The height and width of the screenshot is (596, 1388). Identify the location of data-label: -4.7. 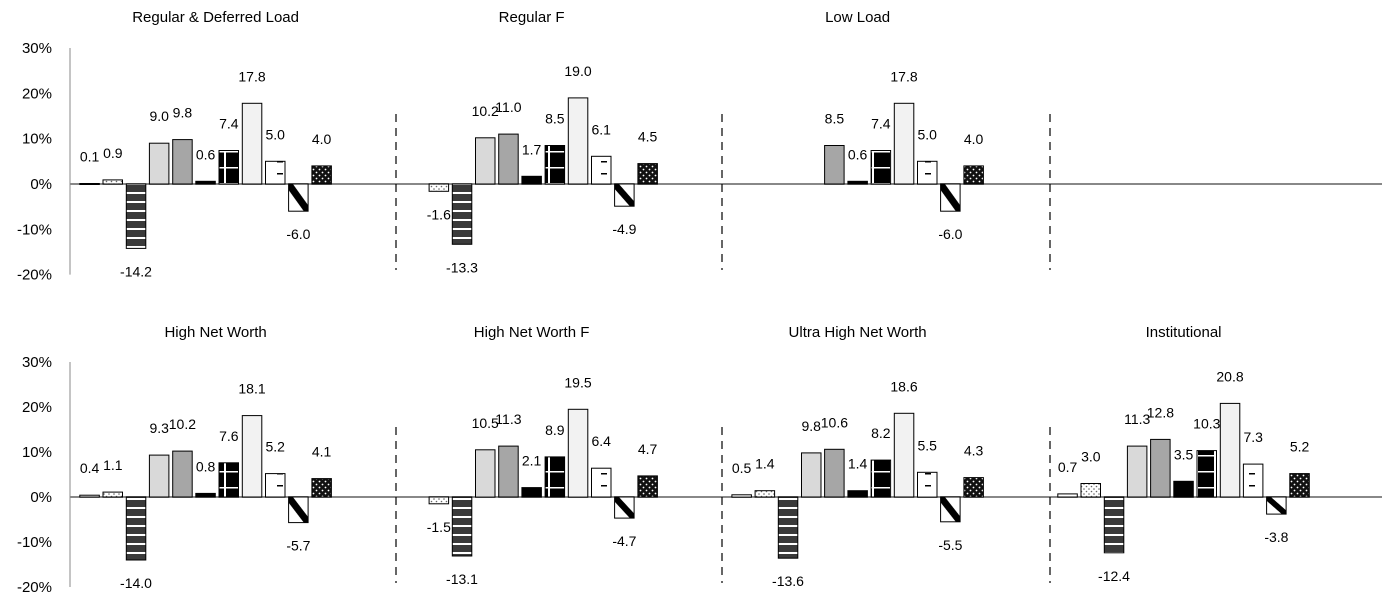
(624, 541).